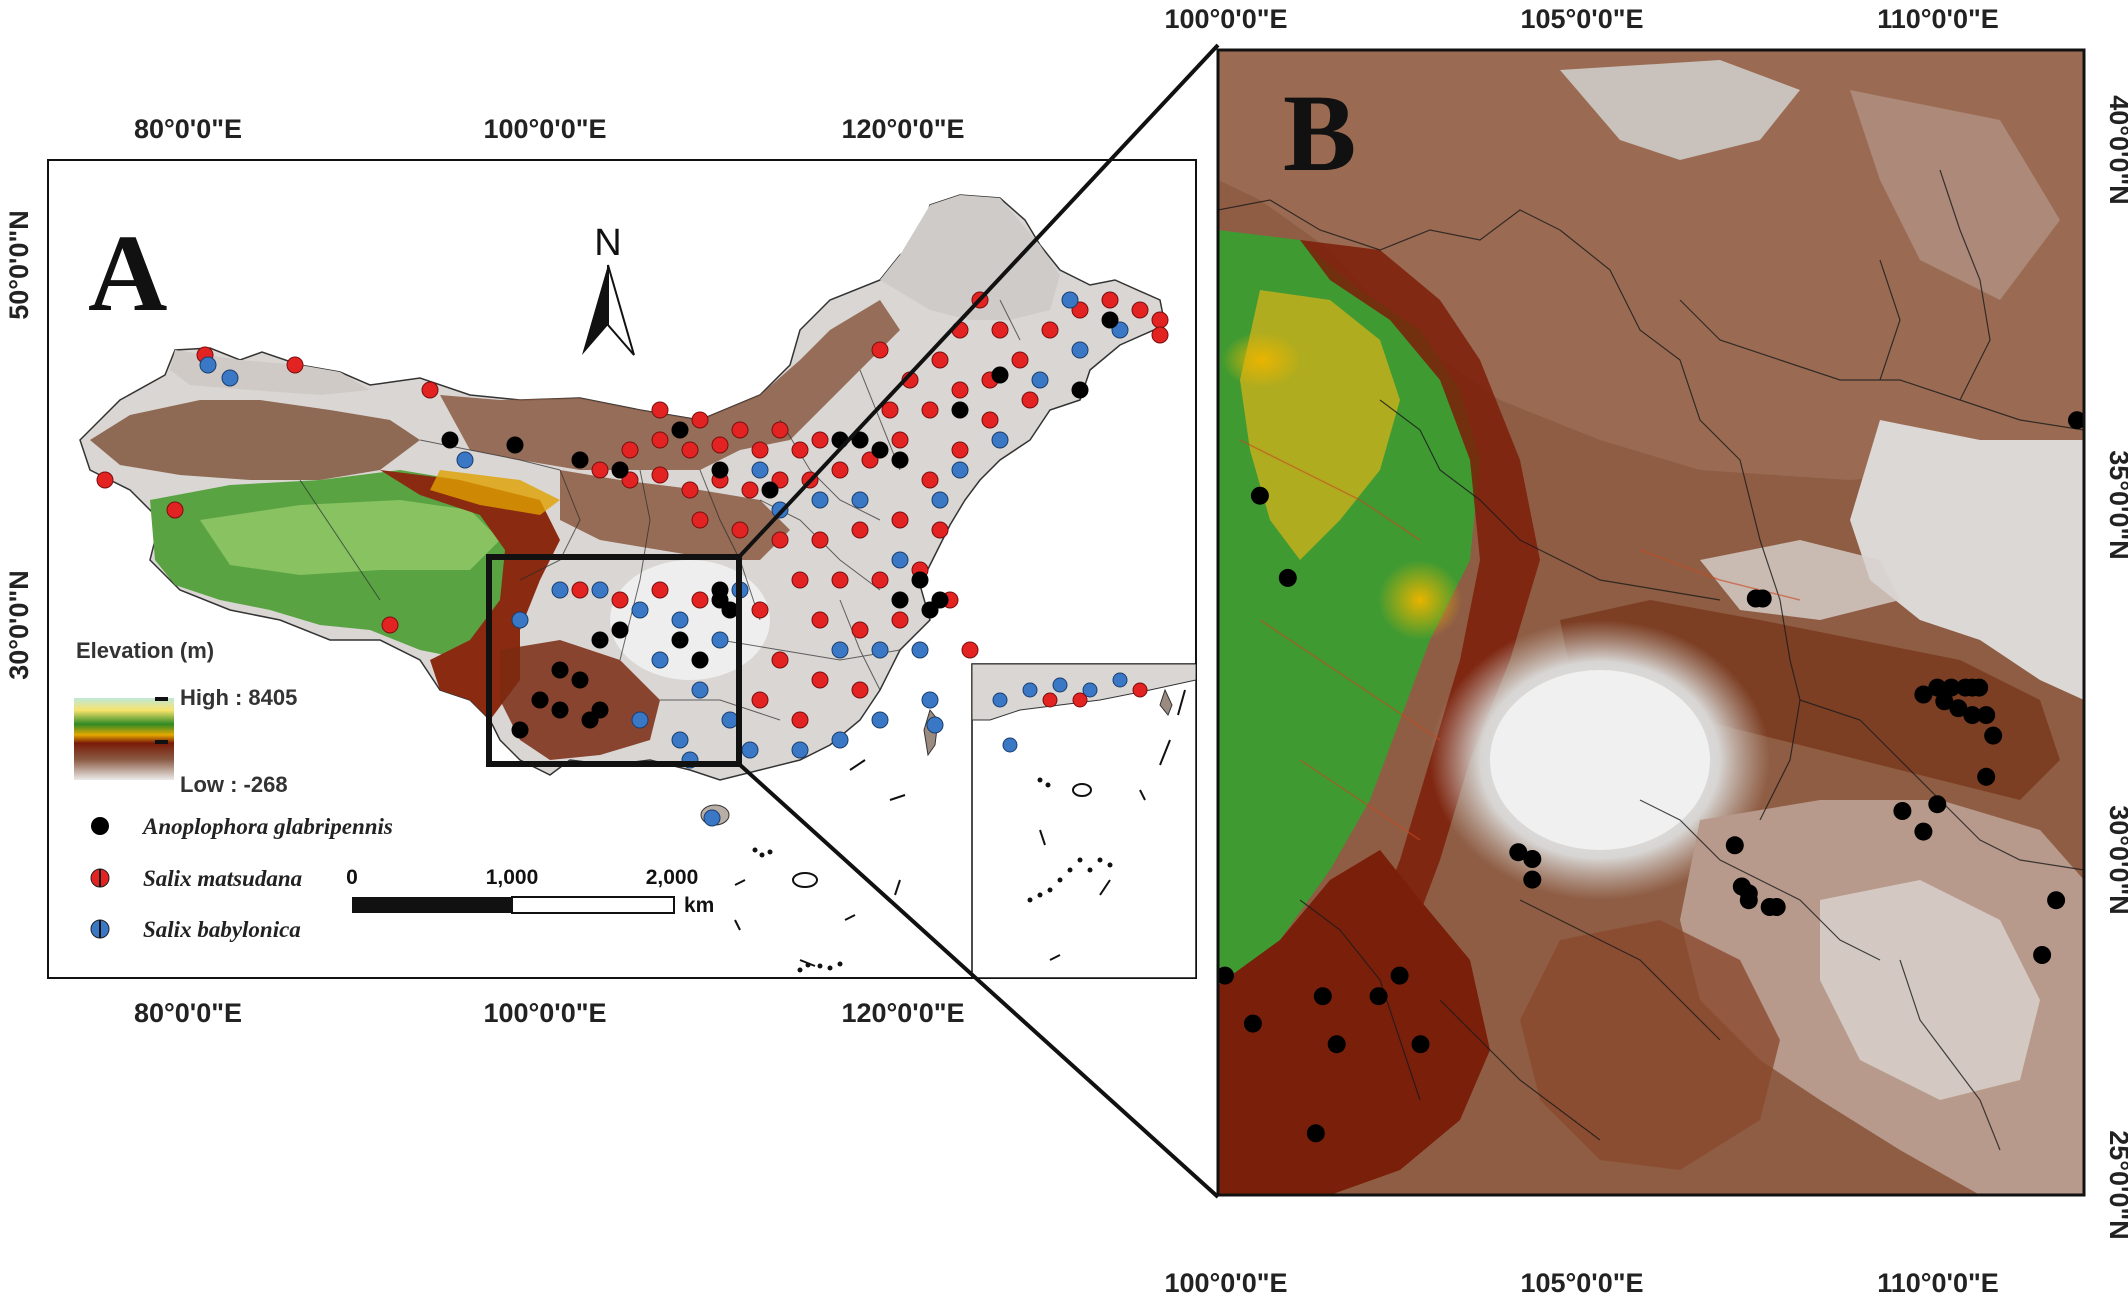  Describe the element at coordinates (255, 440) in the screenshot. I see `tarim-basin` at that location.